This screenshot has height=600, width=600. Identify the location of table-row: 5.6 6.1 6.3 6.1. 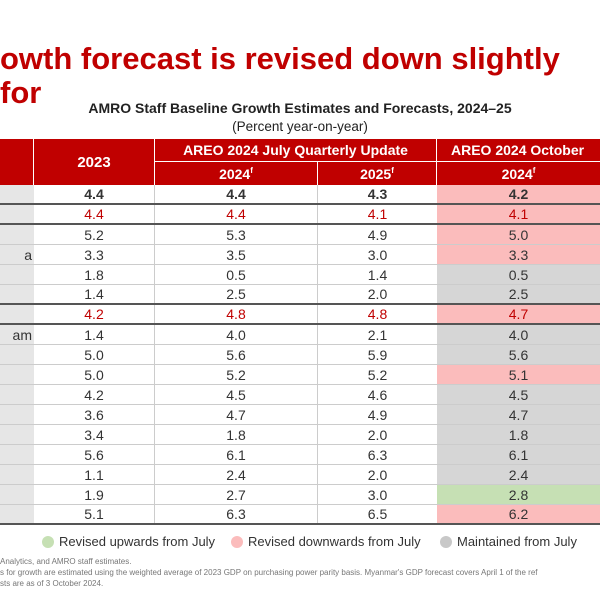
(300, 455).